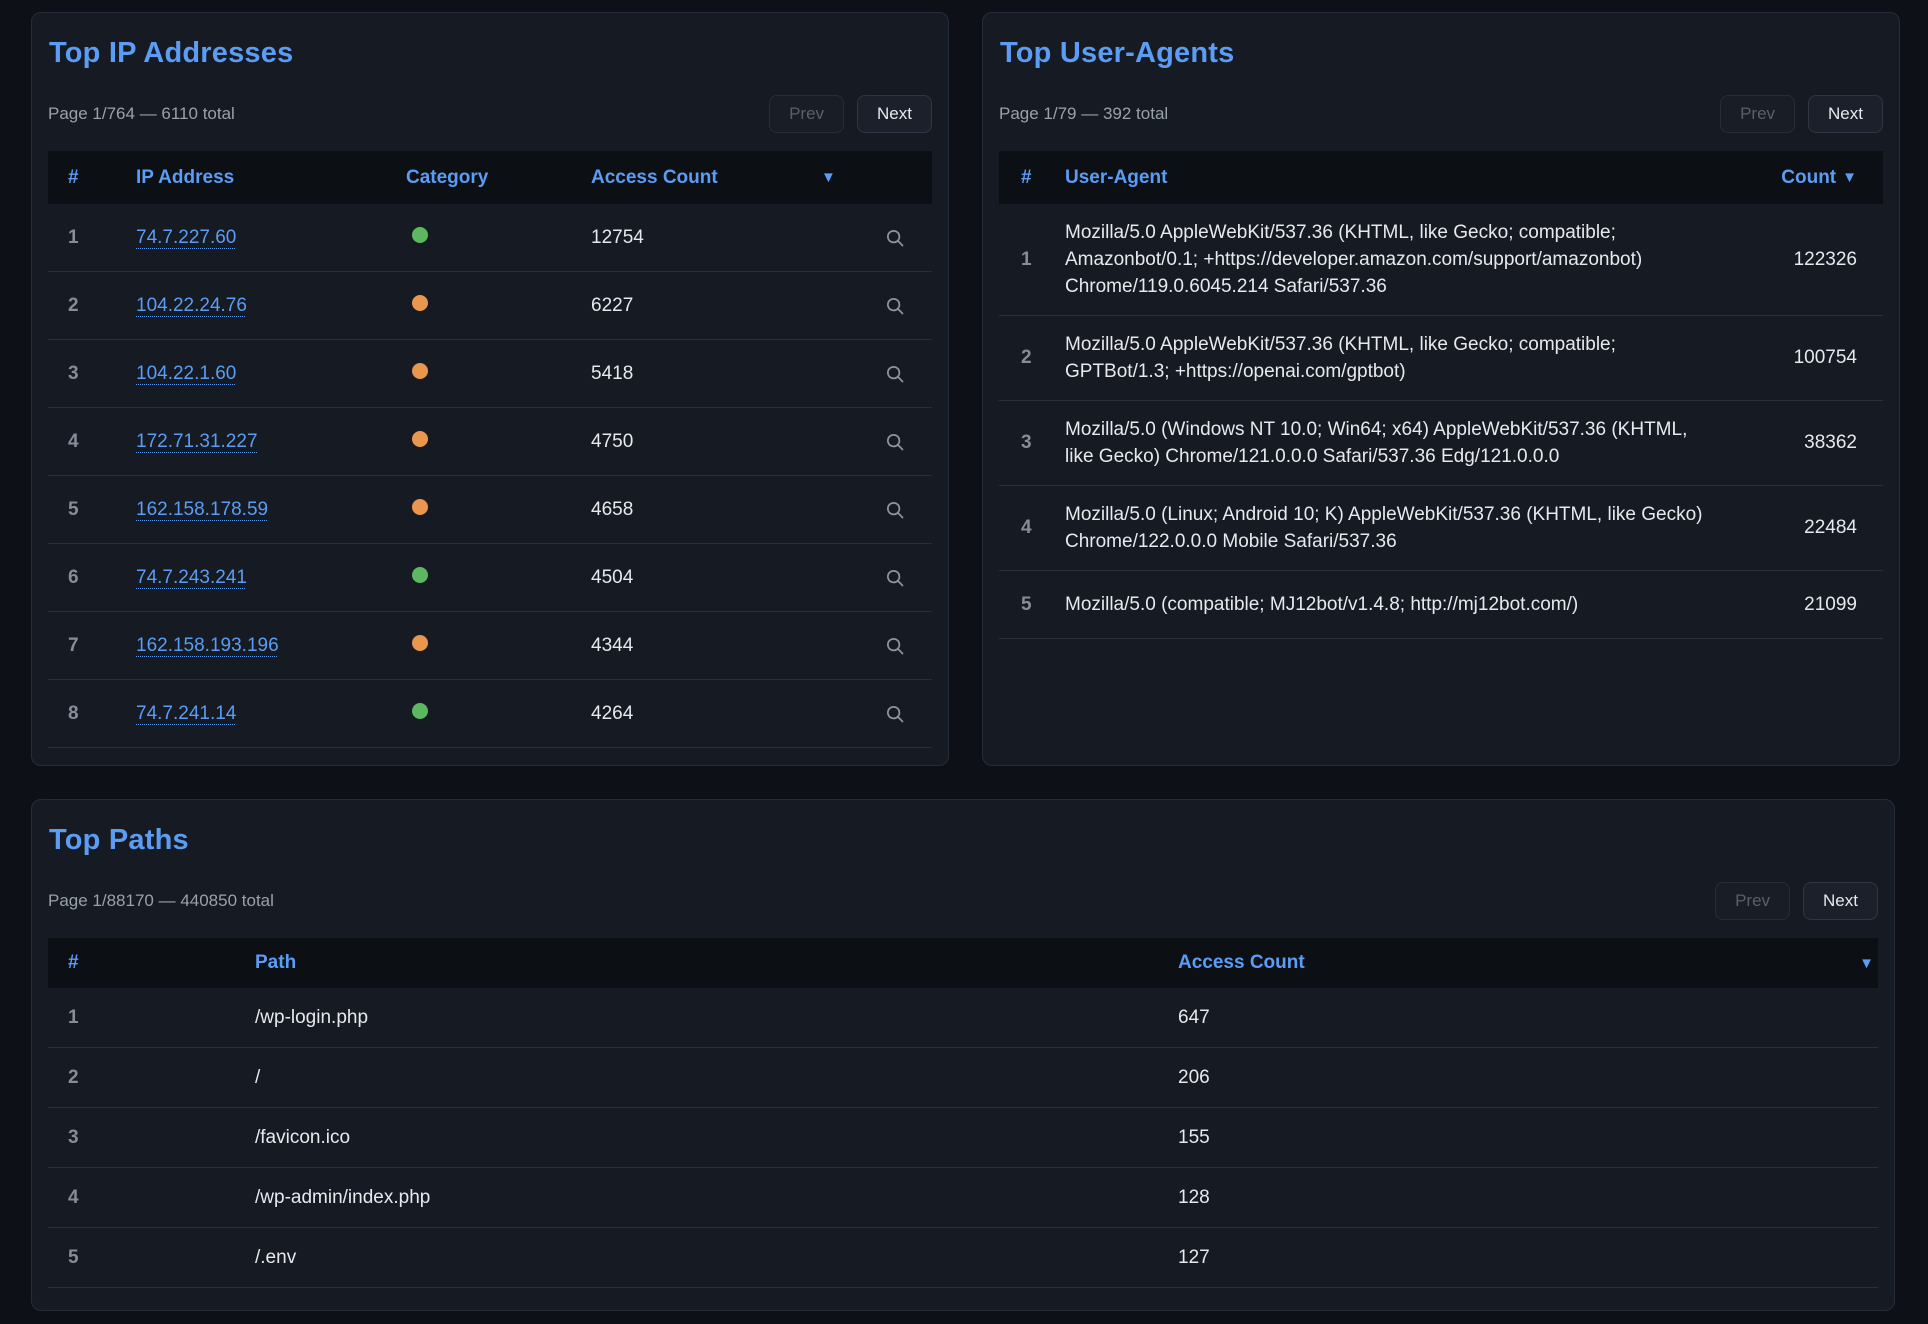  Describe the element at coordinates (185, 177) in the screenshot. I see `ip-address-header: IP Address` at that location.